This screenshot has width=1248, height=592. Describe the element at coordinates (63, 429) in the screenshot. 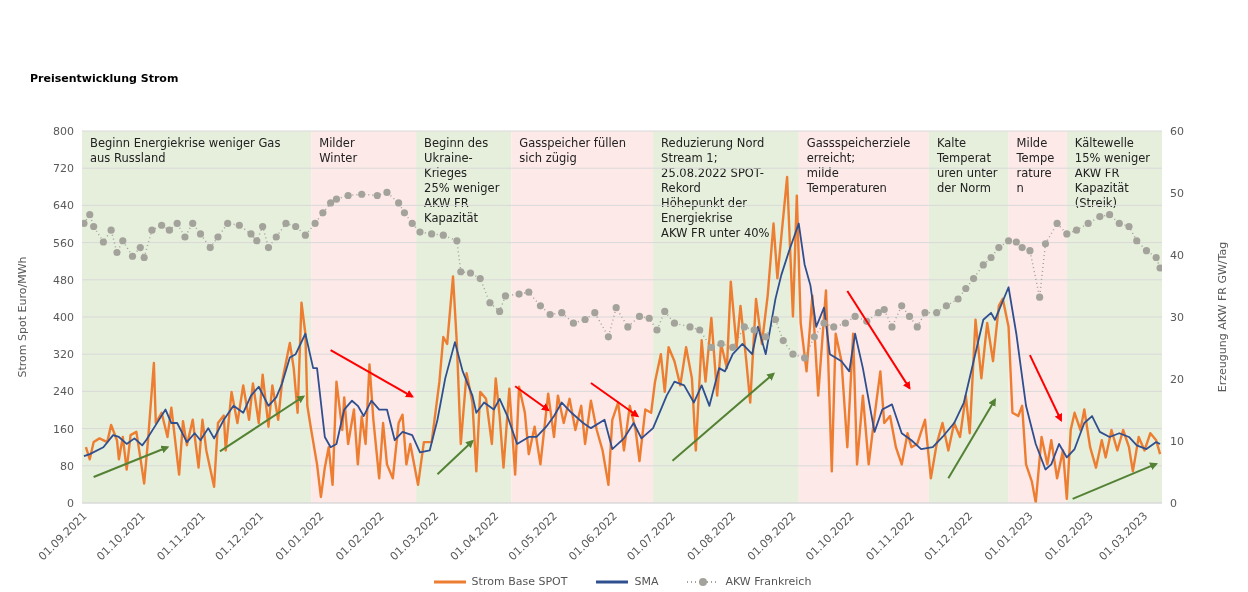

I see `y-tick-label: 160` at that location.